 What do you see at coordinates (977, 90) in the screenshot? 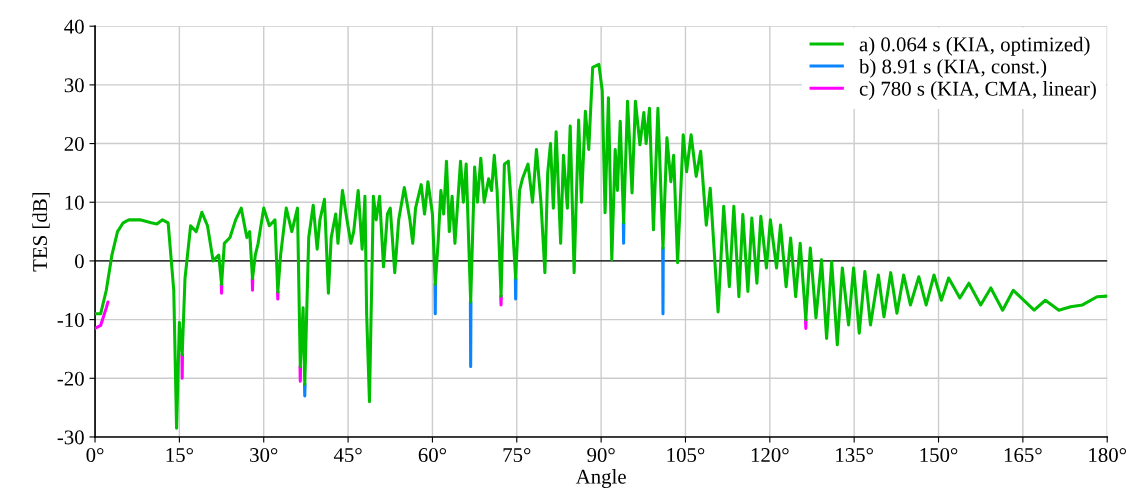
I see `legend-label: c) 780 s (KIA, CMA, linear)` at bounding box center [977, 90].